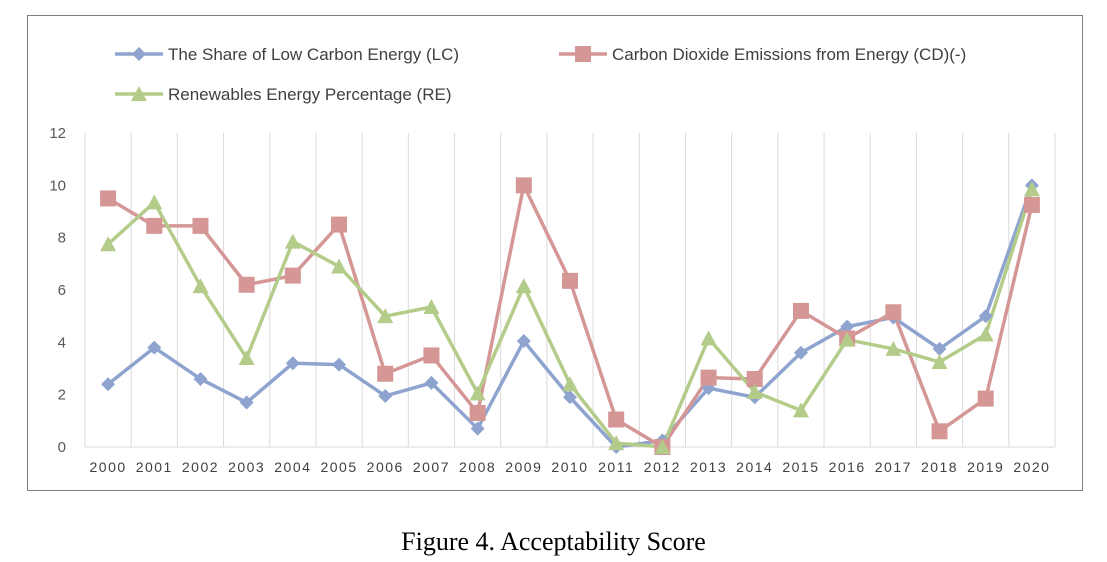 The width and height of the screenshot is (1107, 562). Describe the element at coordinates (62, 342) in the screenshot. I see `y-tick-label: 4` at that location.